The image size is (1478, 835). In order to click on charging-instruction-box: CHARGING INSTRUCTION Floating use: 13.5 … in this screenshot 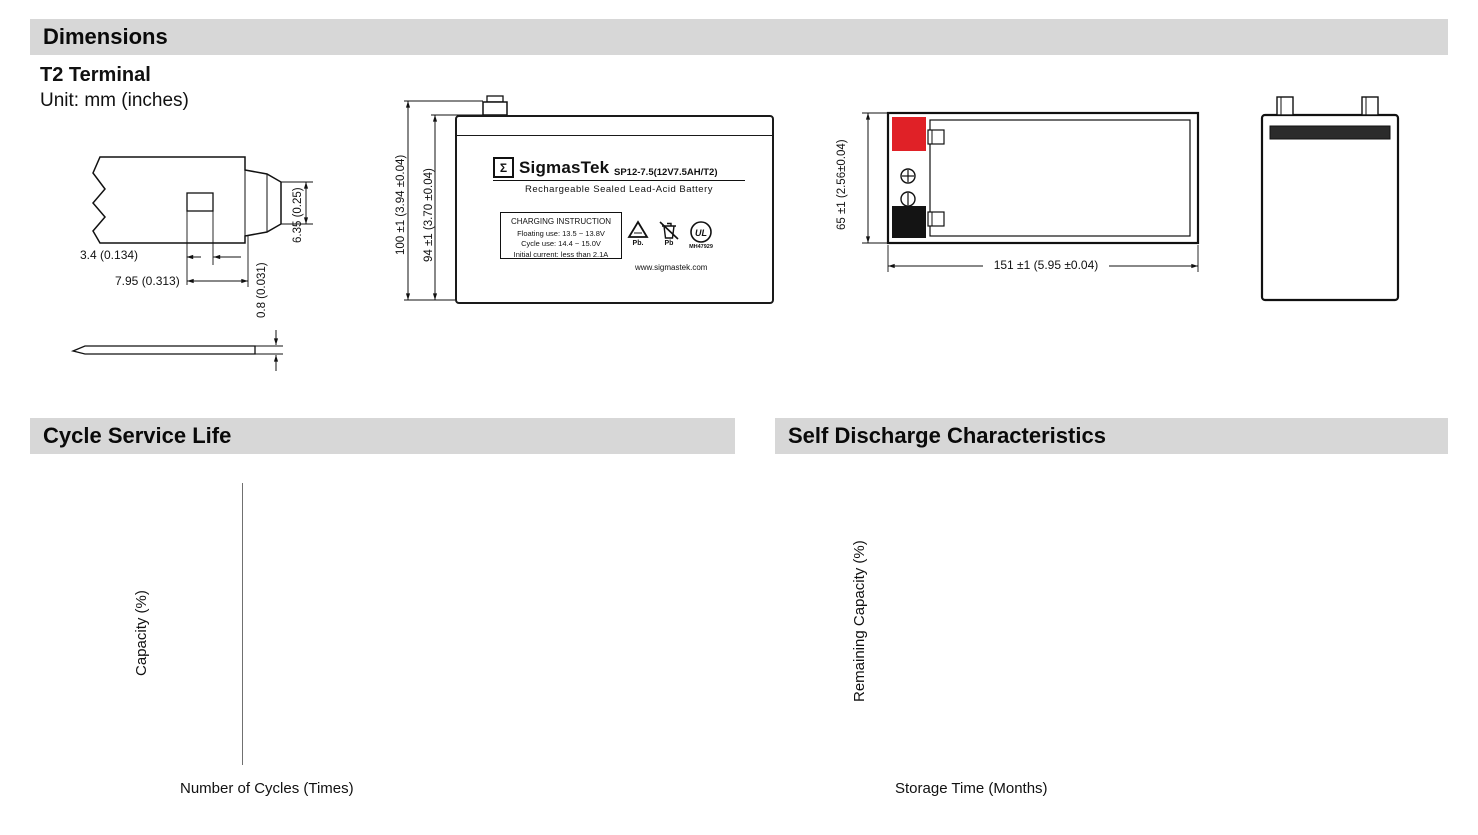, I will do `click(561, 235)`.